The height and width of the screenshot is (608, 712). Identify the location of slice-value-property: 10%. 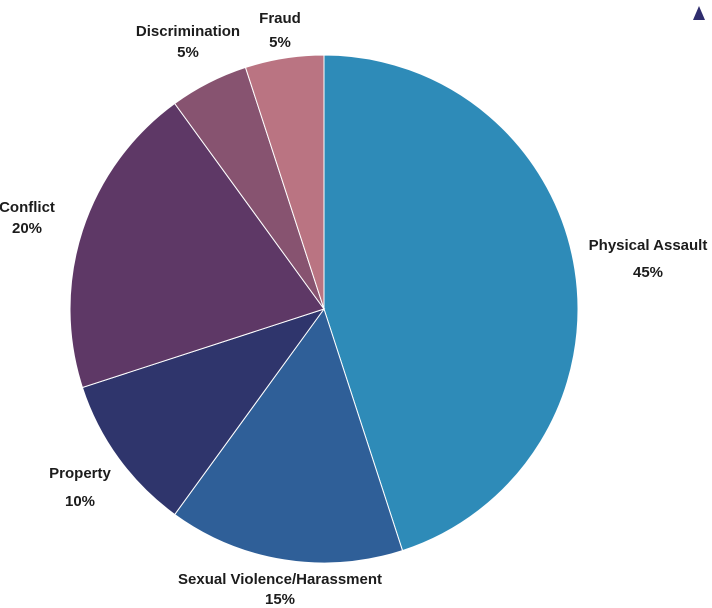
(80, 501).